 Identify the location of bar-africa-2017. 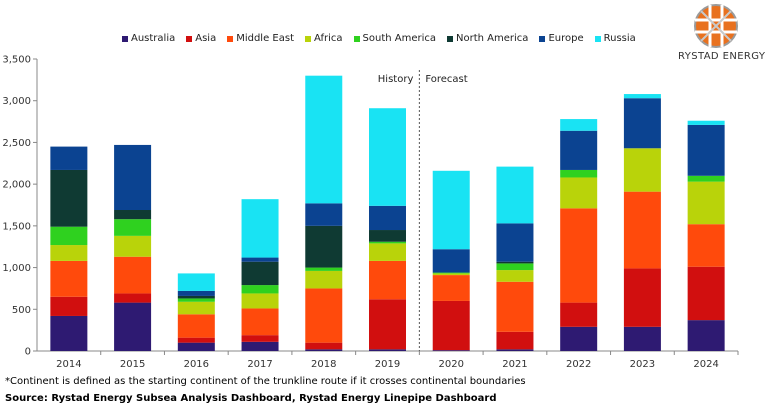
(260, 301).